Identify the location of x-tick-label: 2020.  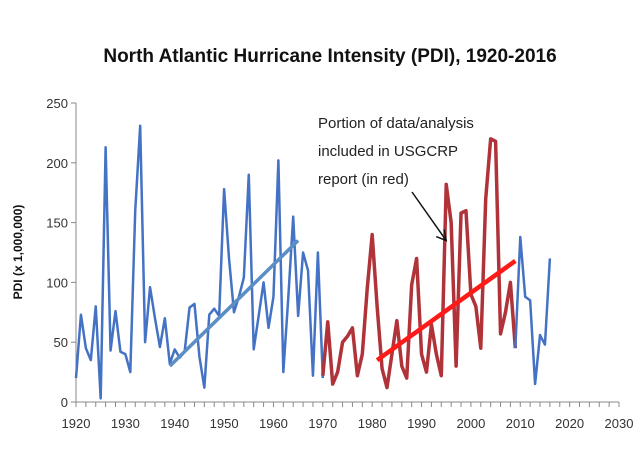
(569, 423).